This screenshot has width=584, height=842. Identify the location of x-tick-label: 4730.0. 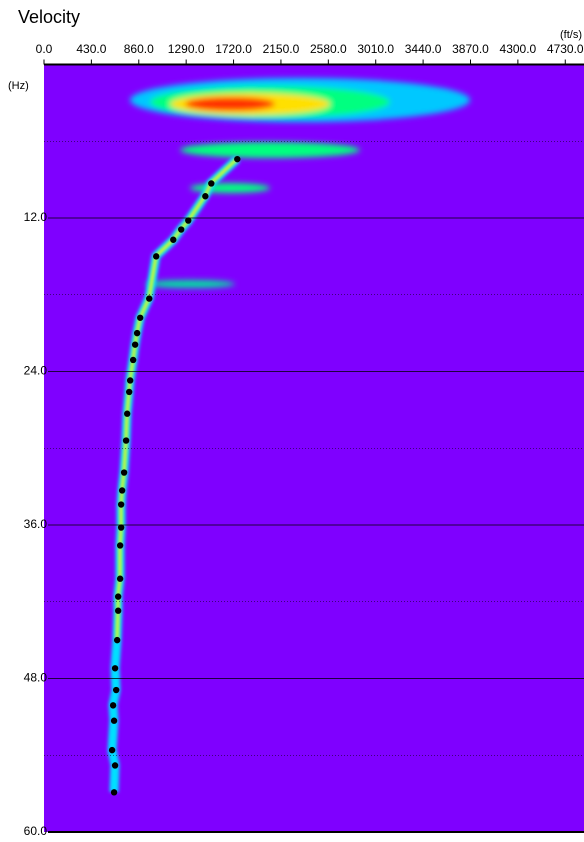
(565, 49).